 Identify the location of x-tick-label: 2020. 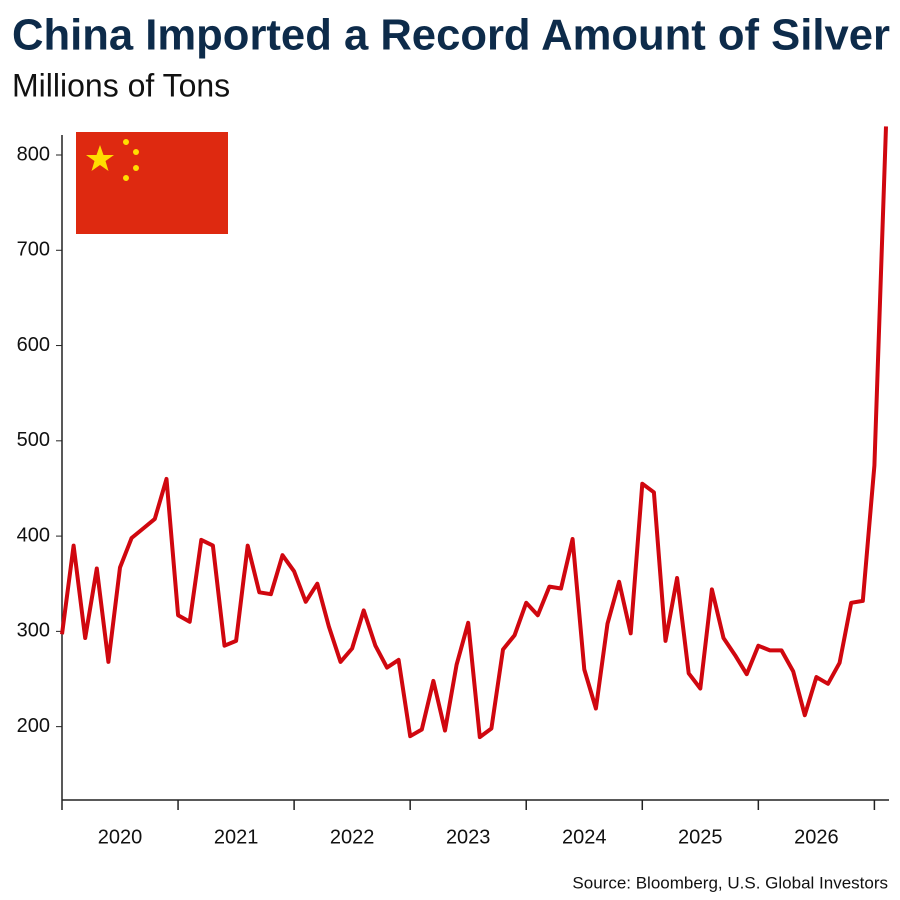
(120, 837).